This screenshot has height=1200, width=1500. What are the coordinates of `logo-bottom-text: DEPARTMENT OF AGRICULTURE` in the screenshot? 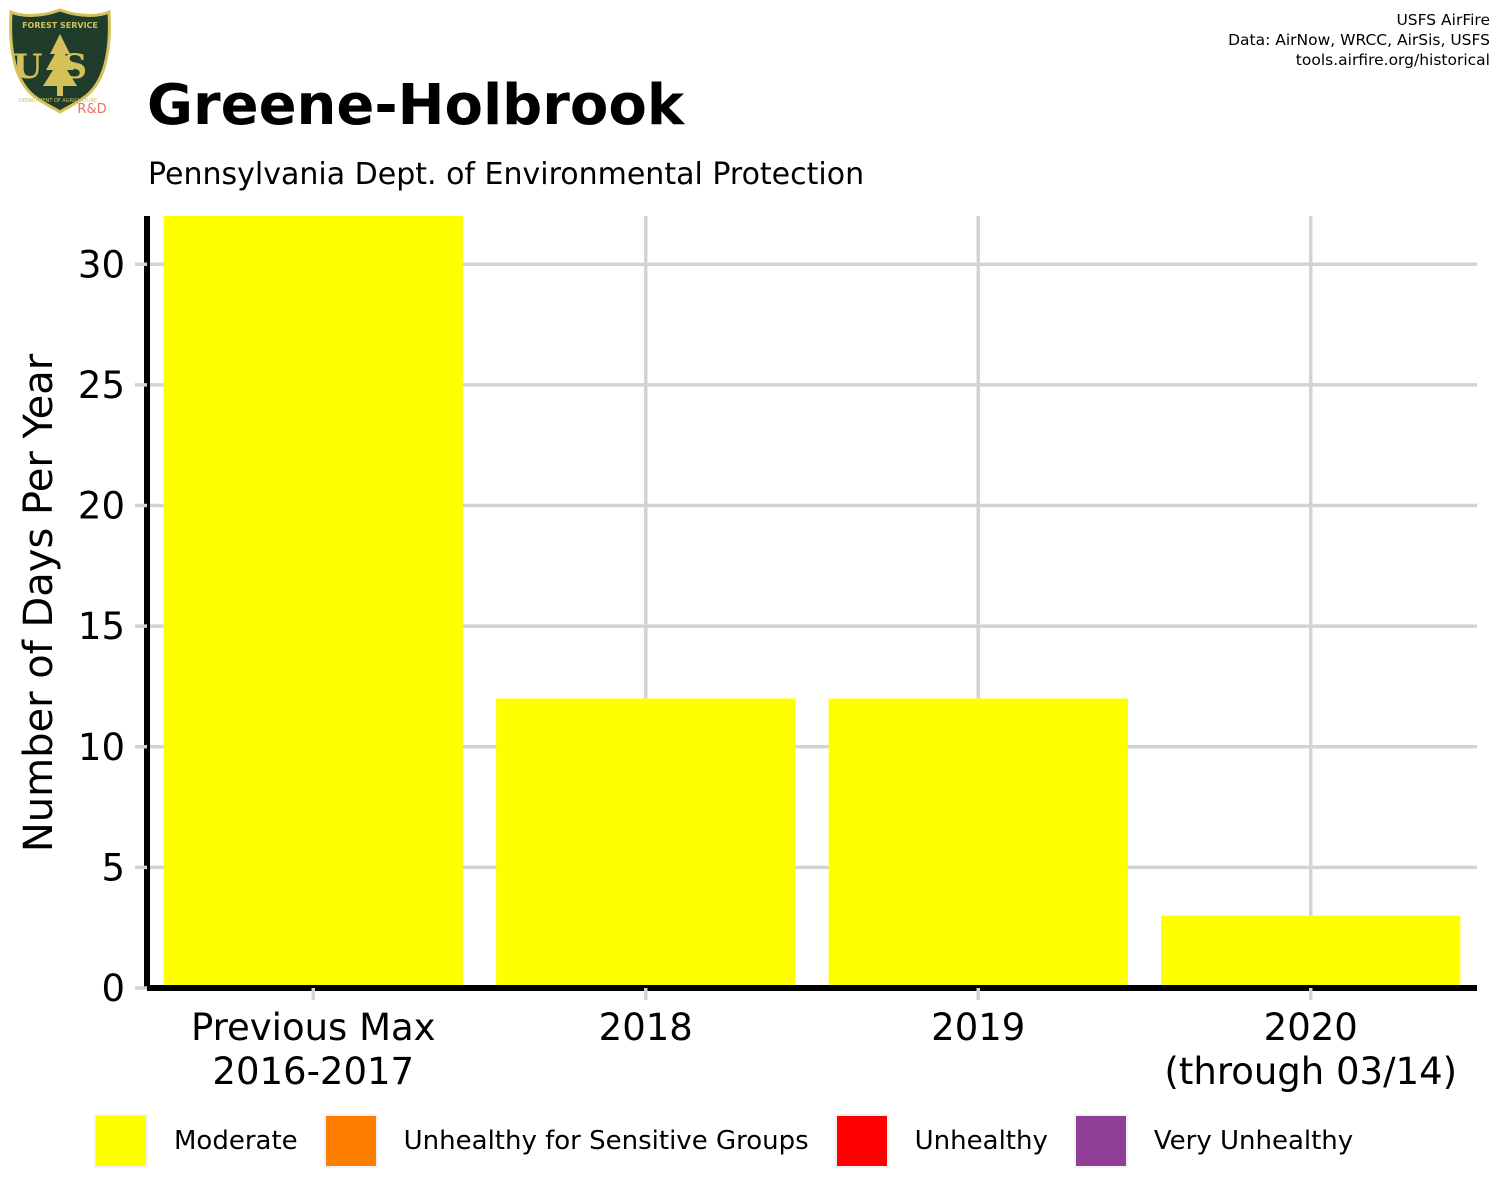 It's located at (58, 101).